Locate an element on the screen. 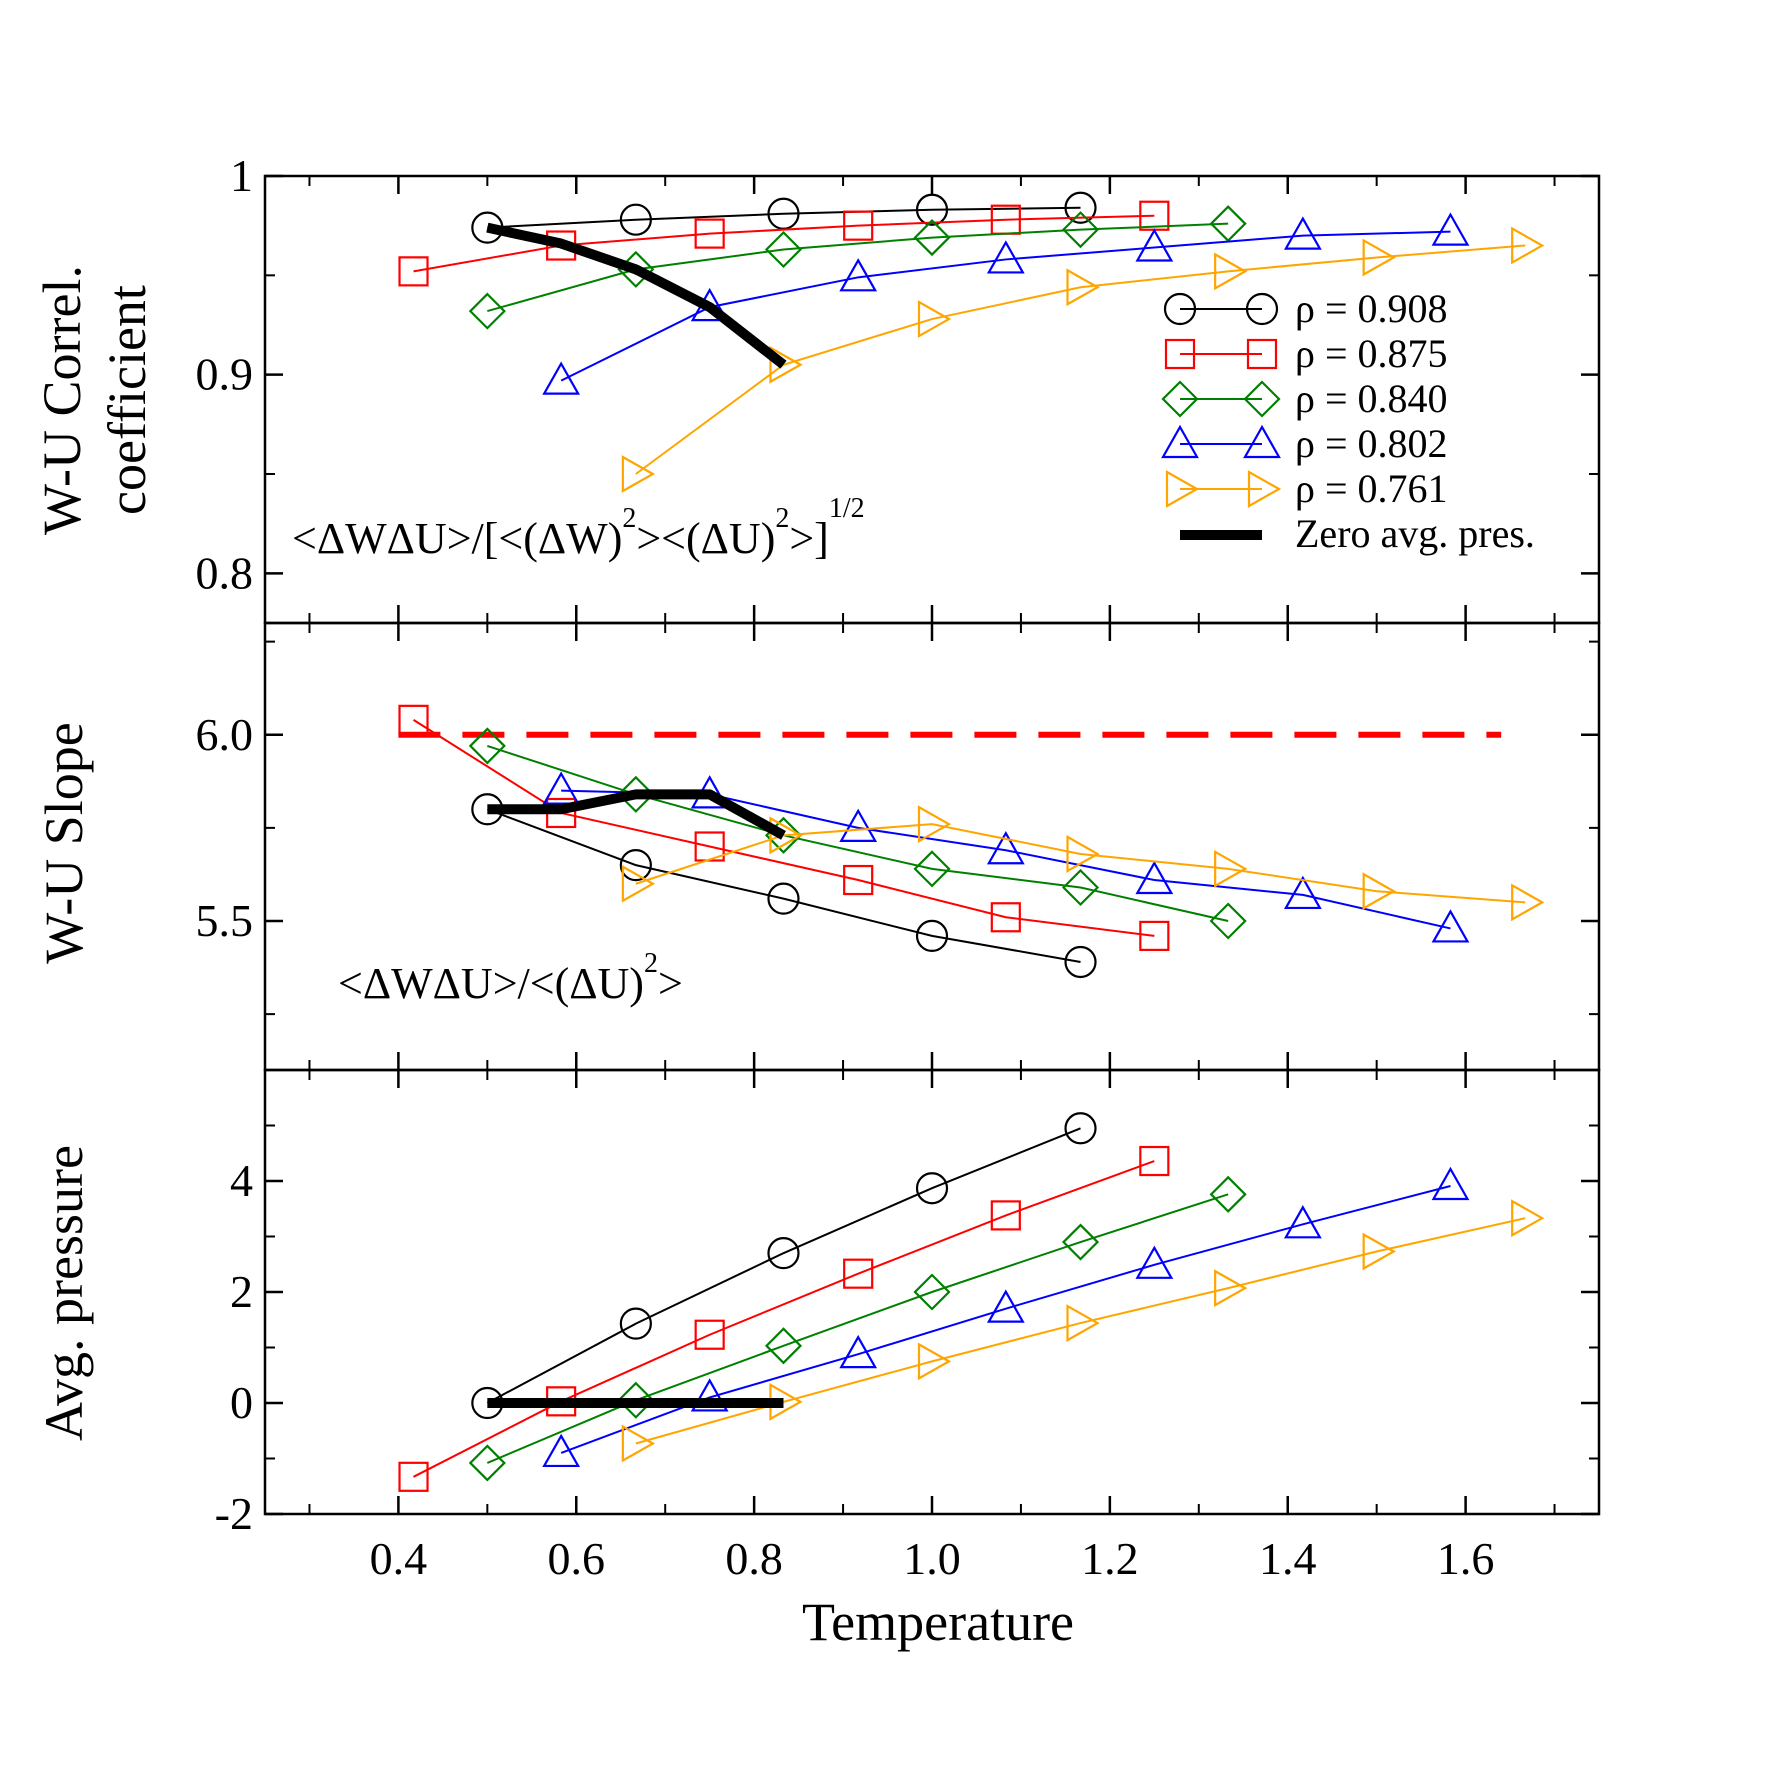 The width and height of the screenshot is (1766, 1766). correlation-series-2-point is located at coordinates (487, 311).